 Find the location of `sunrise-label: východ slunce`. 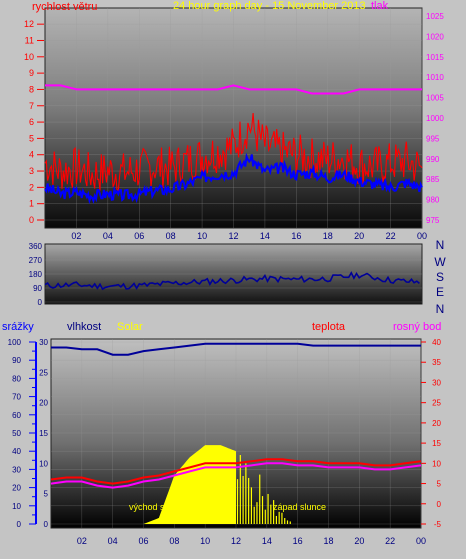

sunrise-label: východ slunce is located at coordinates (157, 507).